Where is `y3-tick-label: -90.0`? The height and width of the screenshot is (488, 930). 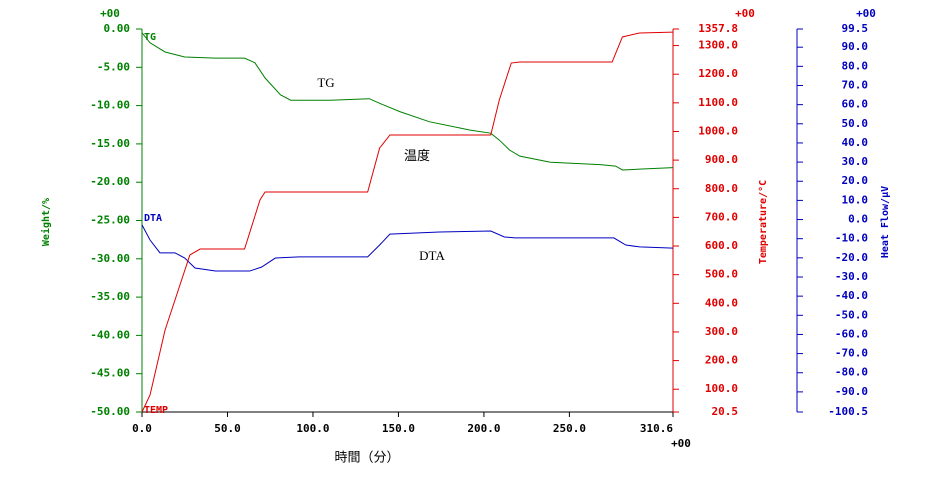
y3-tick-label: -90.0 is located at coordinates (851, 391).